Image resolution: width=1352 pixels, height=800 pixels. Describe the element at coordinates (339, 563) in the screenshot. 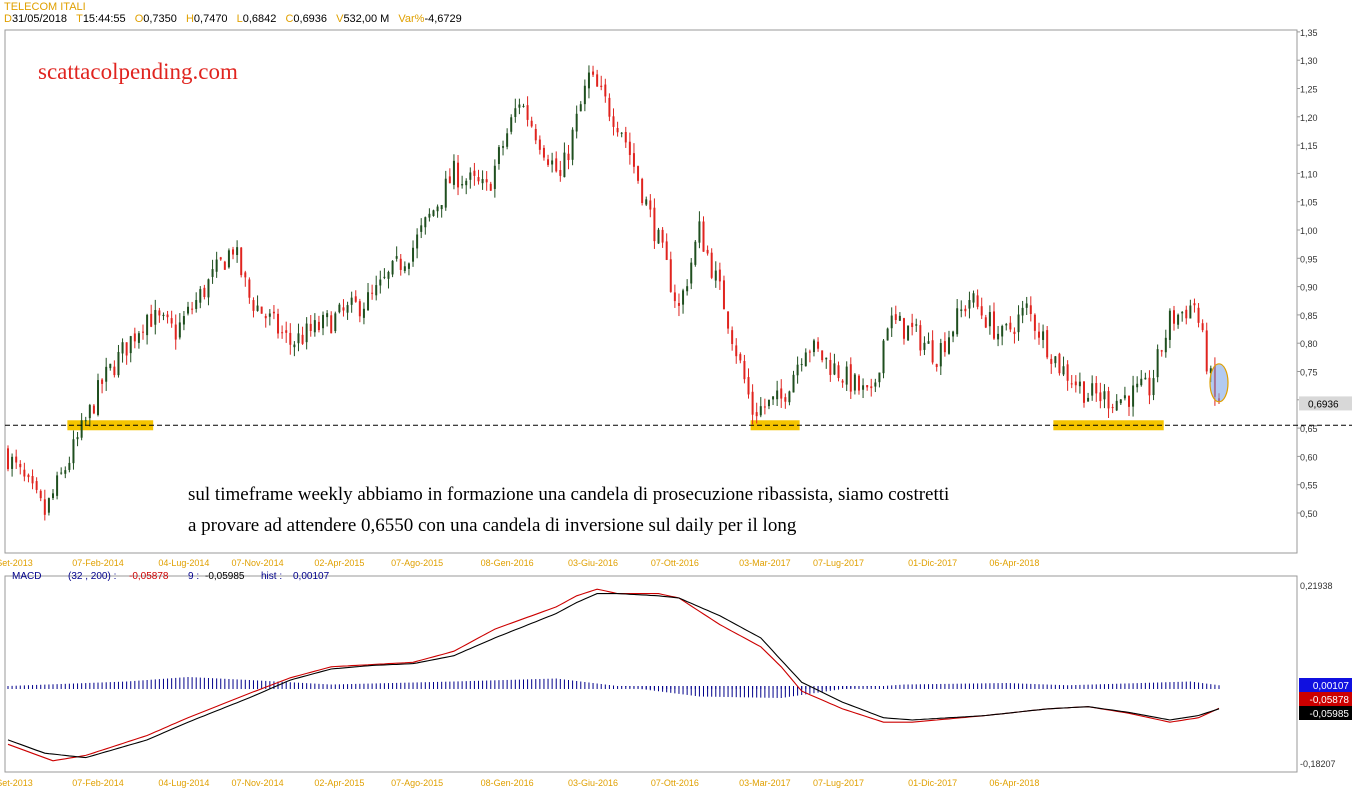

I see `price-xtick-label-4: 02-Apr-2015` at that location.